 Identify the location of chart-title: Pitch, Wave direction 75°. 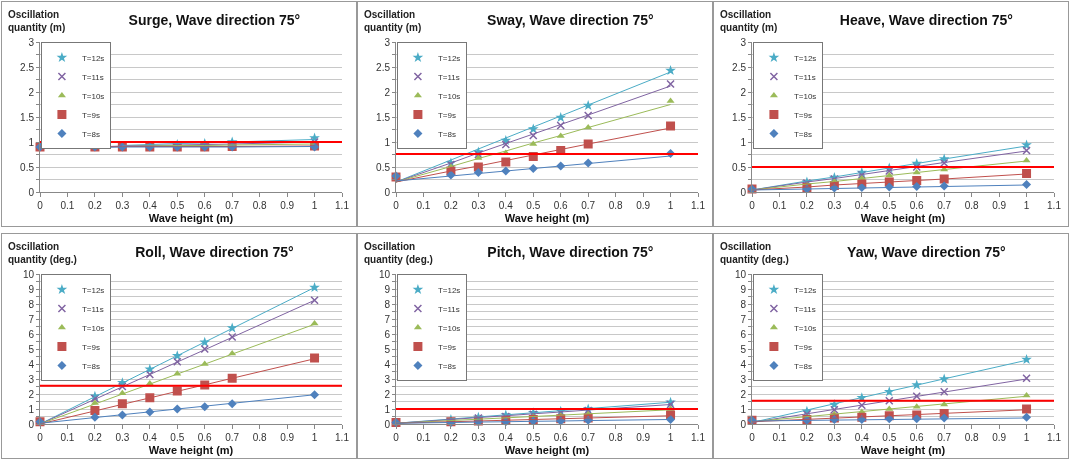
(570, 252).